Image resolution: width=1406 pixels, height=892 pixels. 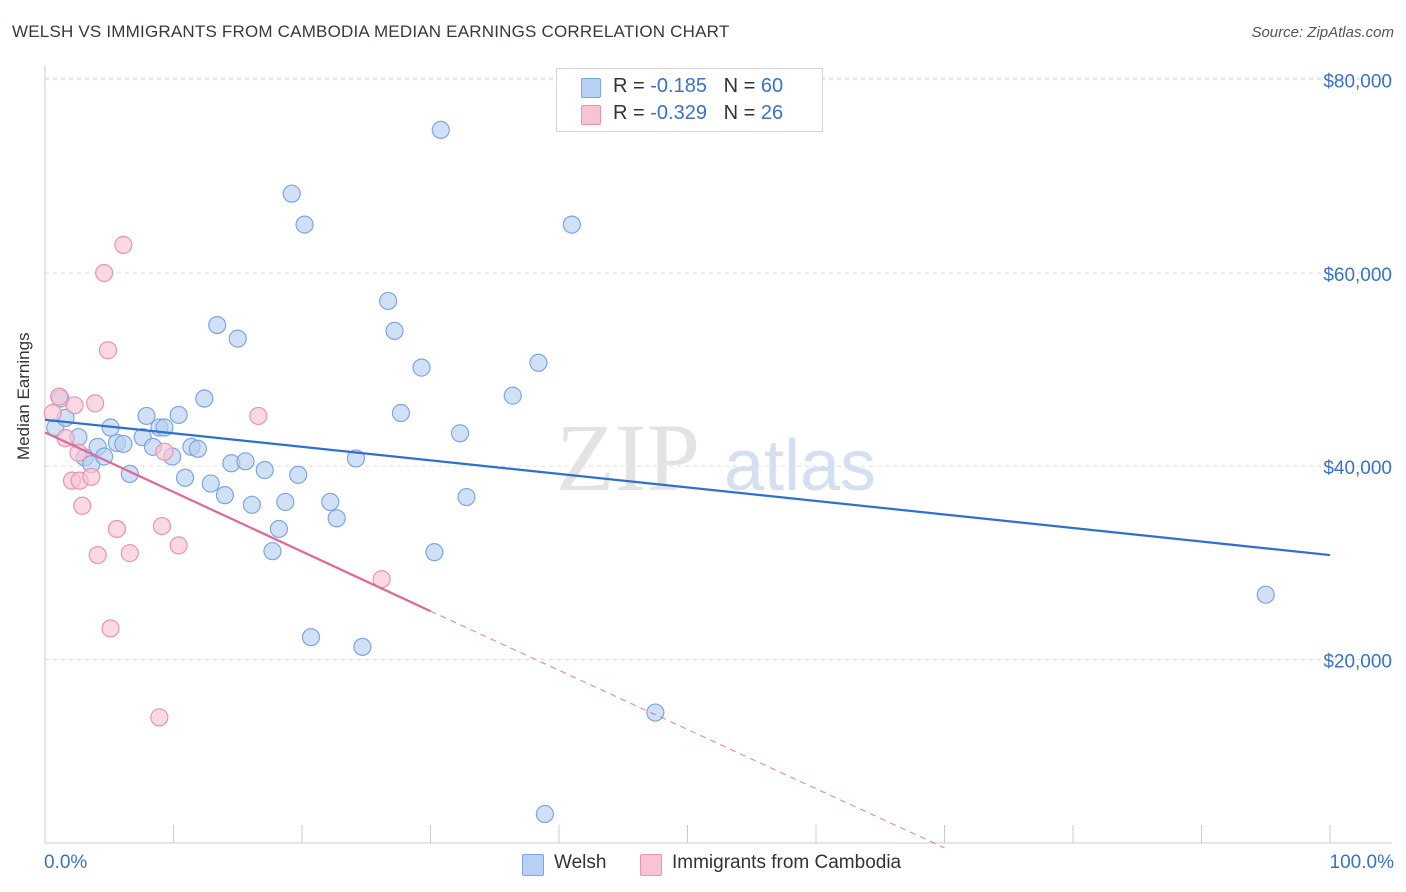 I want to click on y-tick-label: $80,000, so click(x=1357, y=82).